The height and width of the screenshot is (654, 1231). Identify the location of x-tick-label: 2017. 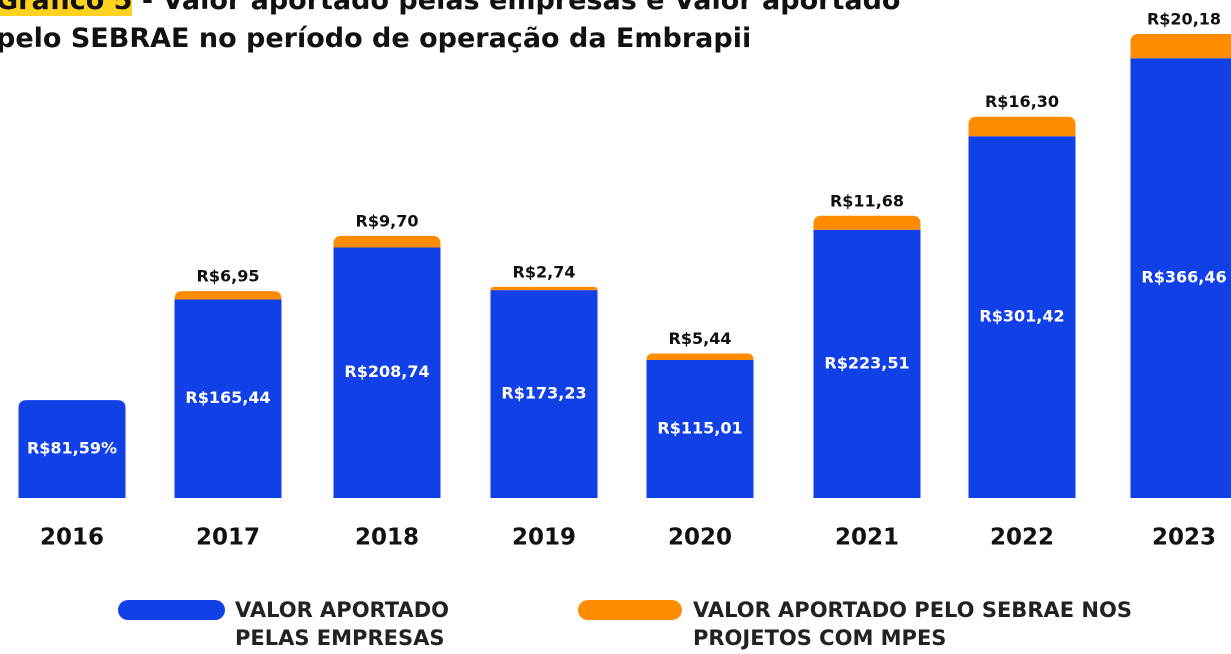
(228, 538).